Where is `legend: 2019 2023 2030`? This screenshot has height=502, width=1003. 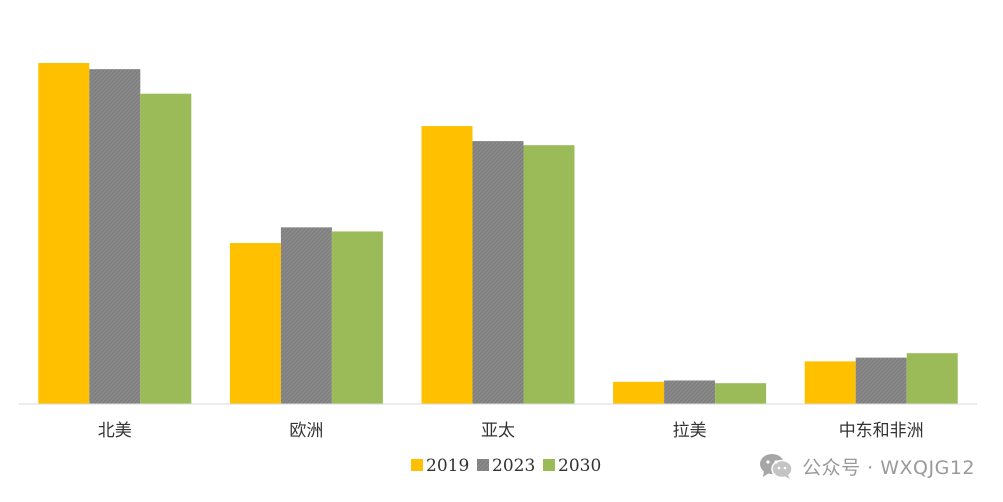
legend: 2019 2023 2030 is located at coordinates (506, 466).